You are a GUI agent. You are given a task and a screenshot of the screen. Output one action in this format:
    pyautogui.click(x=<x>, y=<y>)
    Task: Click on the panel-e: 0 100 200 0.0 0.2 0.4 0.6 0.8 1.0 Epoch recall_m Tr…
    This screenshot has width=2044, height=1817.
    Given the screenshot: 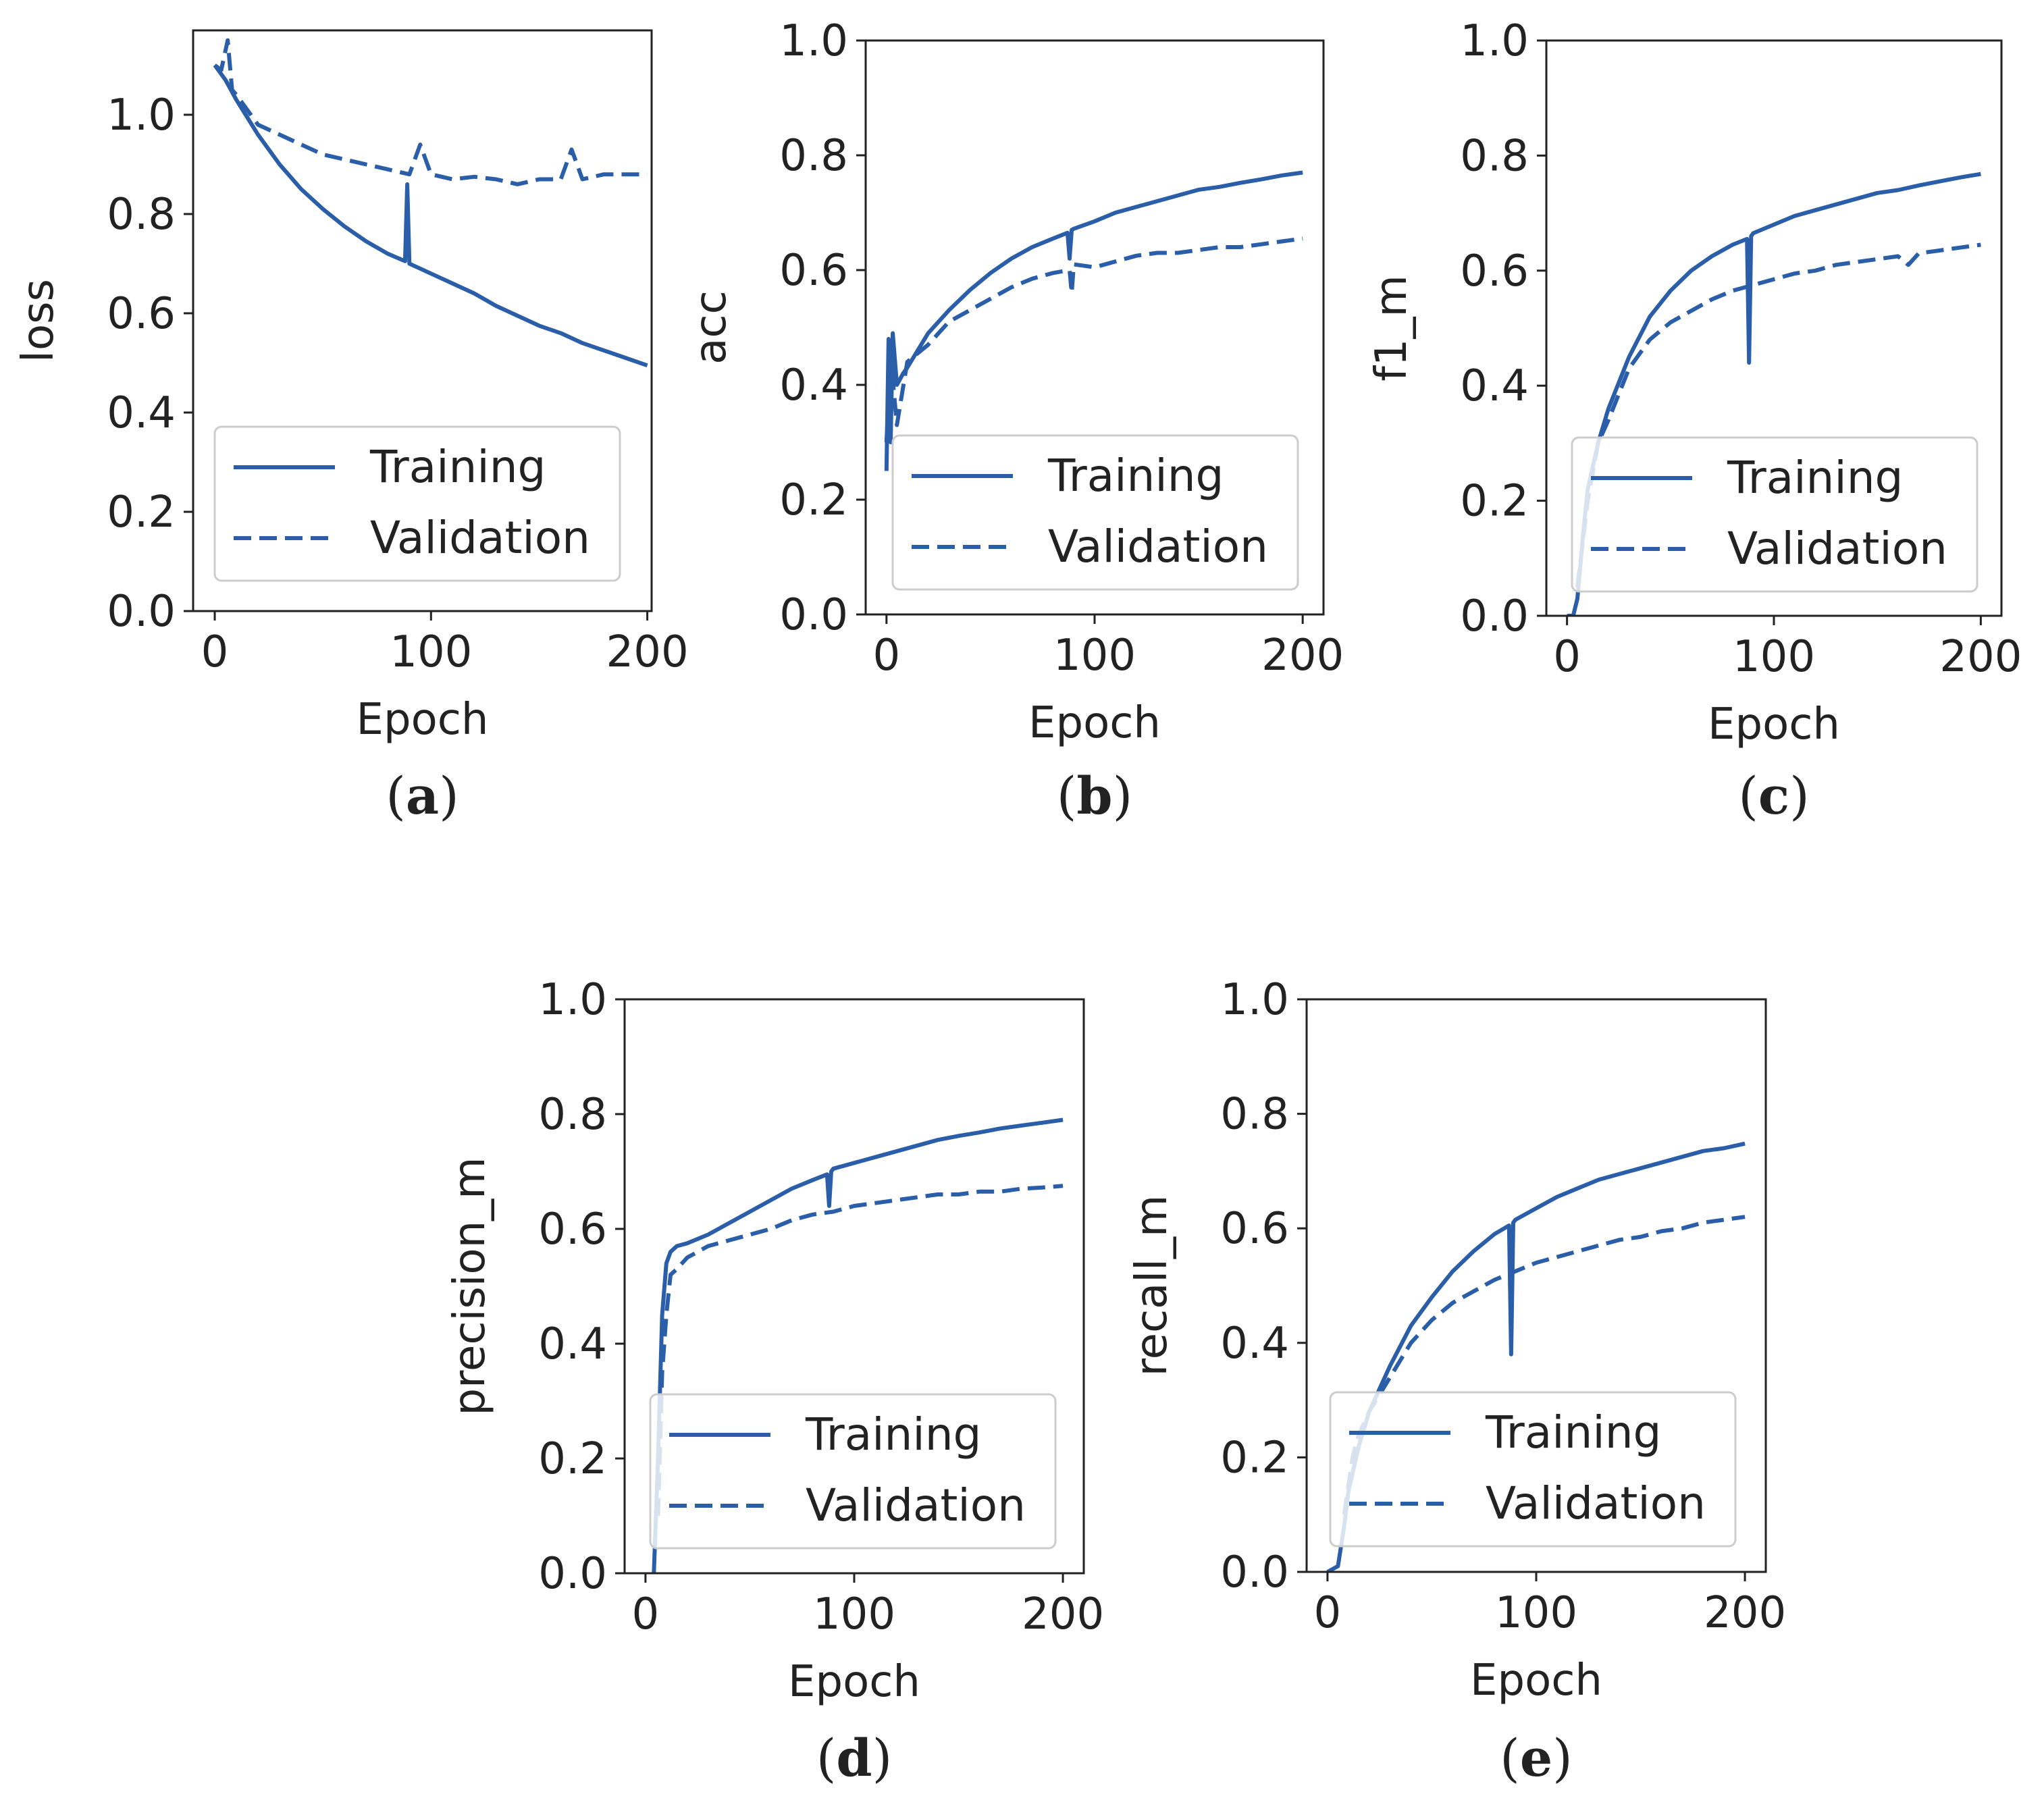 What is the action you would take?
    pyautogui.click(x=1456, y=1381)
    